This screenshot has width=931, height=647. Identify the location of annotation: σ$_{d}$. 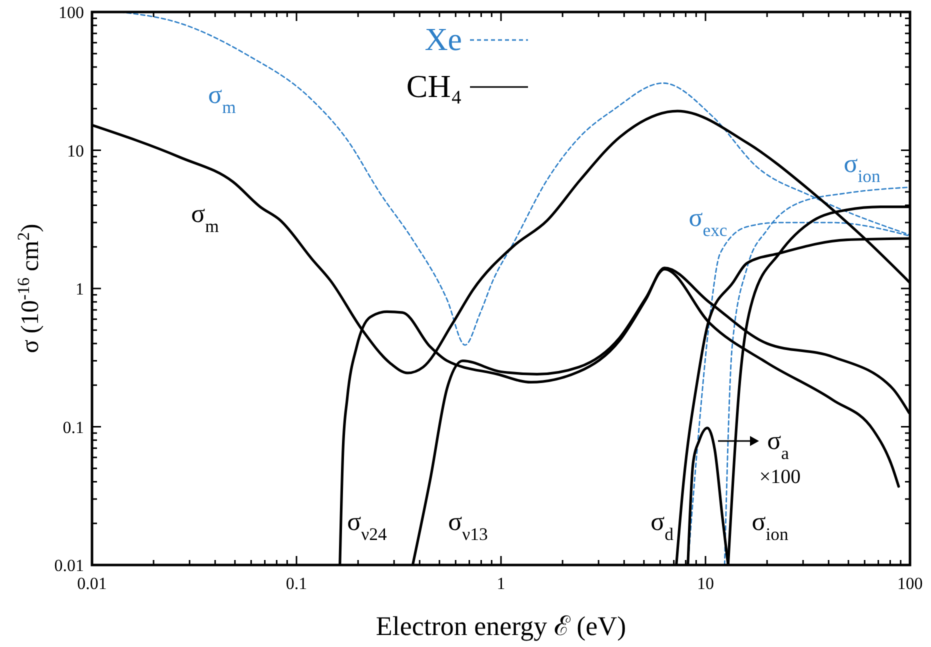
(662, 525).